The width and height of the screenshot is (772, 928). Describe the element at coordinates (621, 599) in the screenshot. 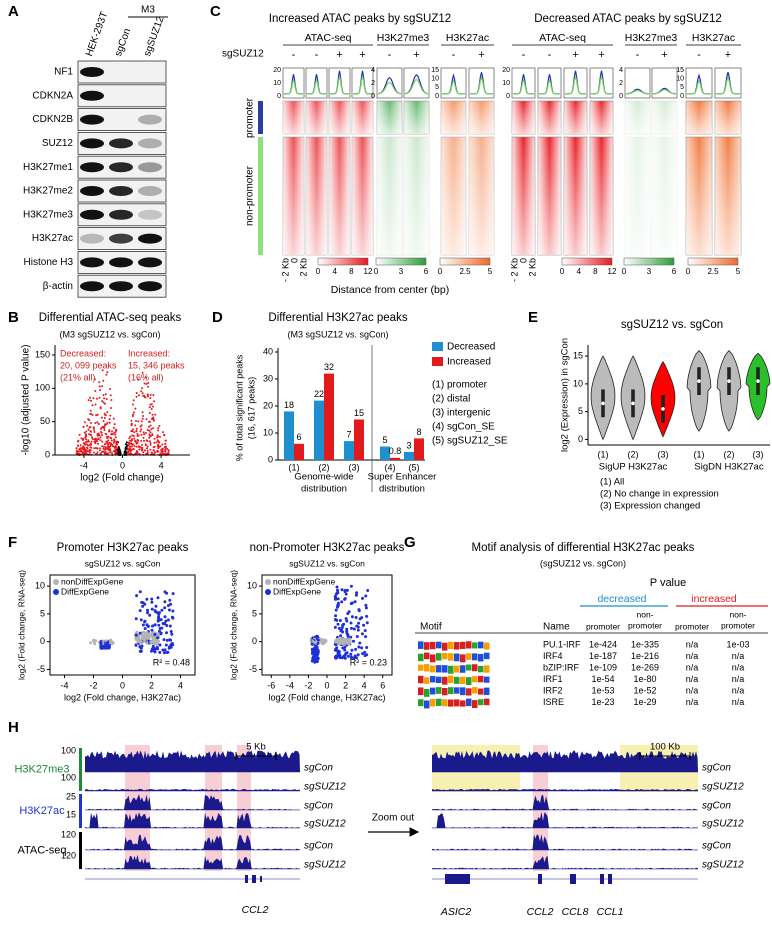

I see `table-header: decreased` at that location.